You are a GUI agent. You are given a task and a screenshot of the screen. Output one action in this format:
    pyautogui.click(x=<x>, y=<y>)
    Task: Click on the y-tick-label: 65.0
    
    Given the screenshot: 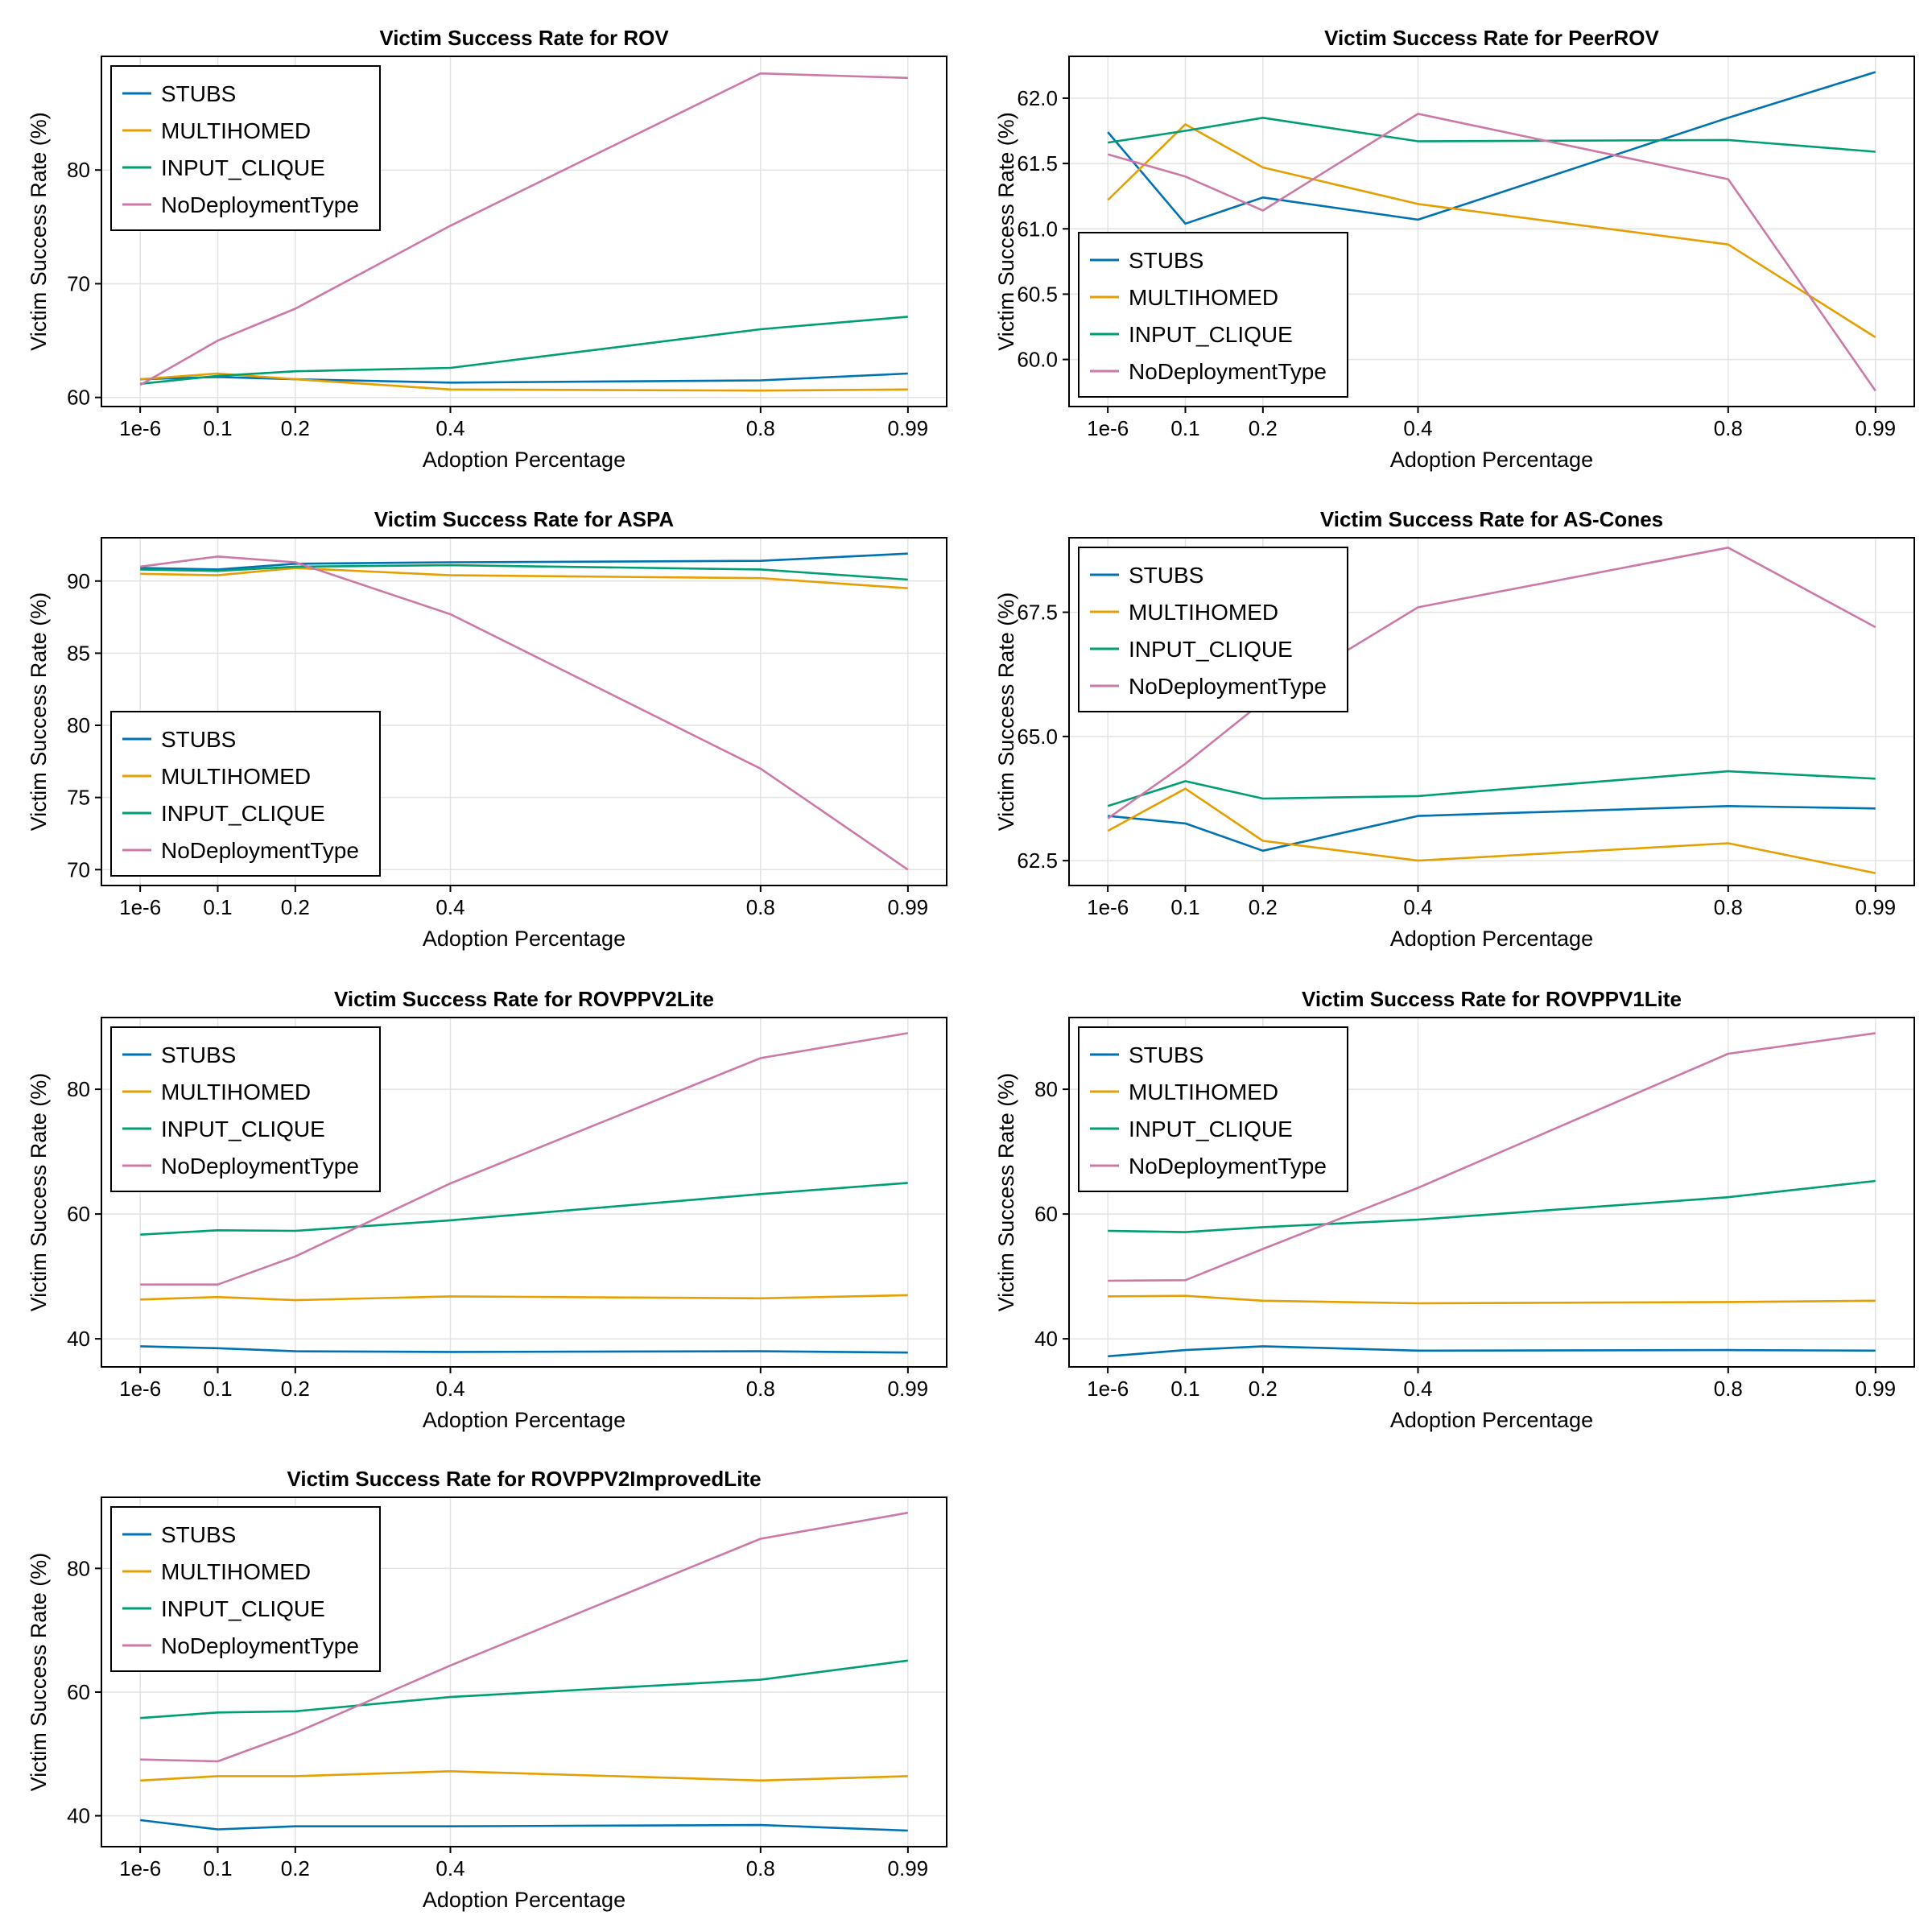 What is the action you would take?
    pyautogui.click(x=1037, y=736)
    